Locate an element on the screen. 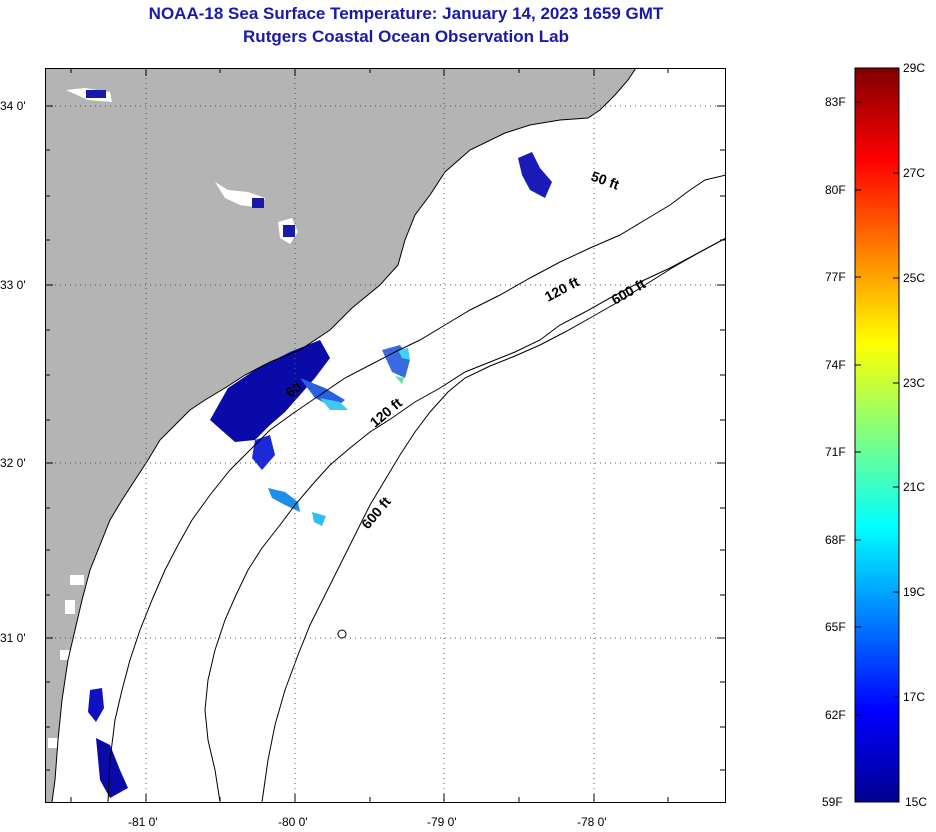 This screenshot has width=936, height=832. cb-f-83: 83F is located at coordinates (835, 102).